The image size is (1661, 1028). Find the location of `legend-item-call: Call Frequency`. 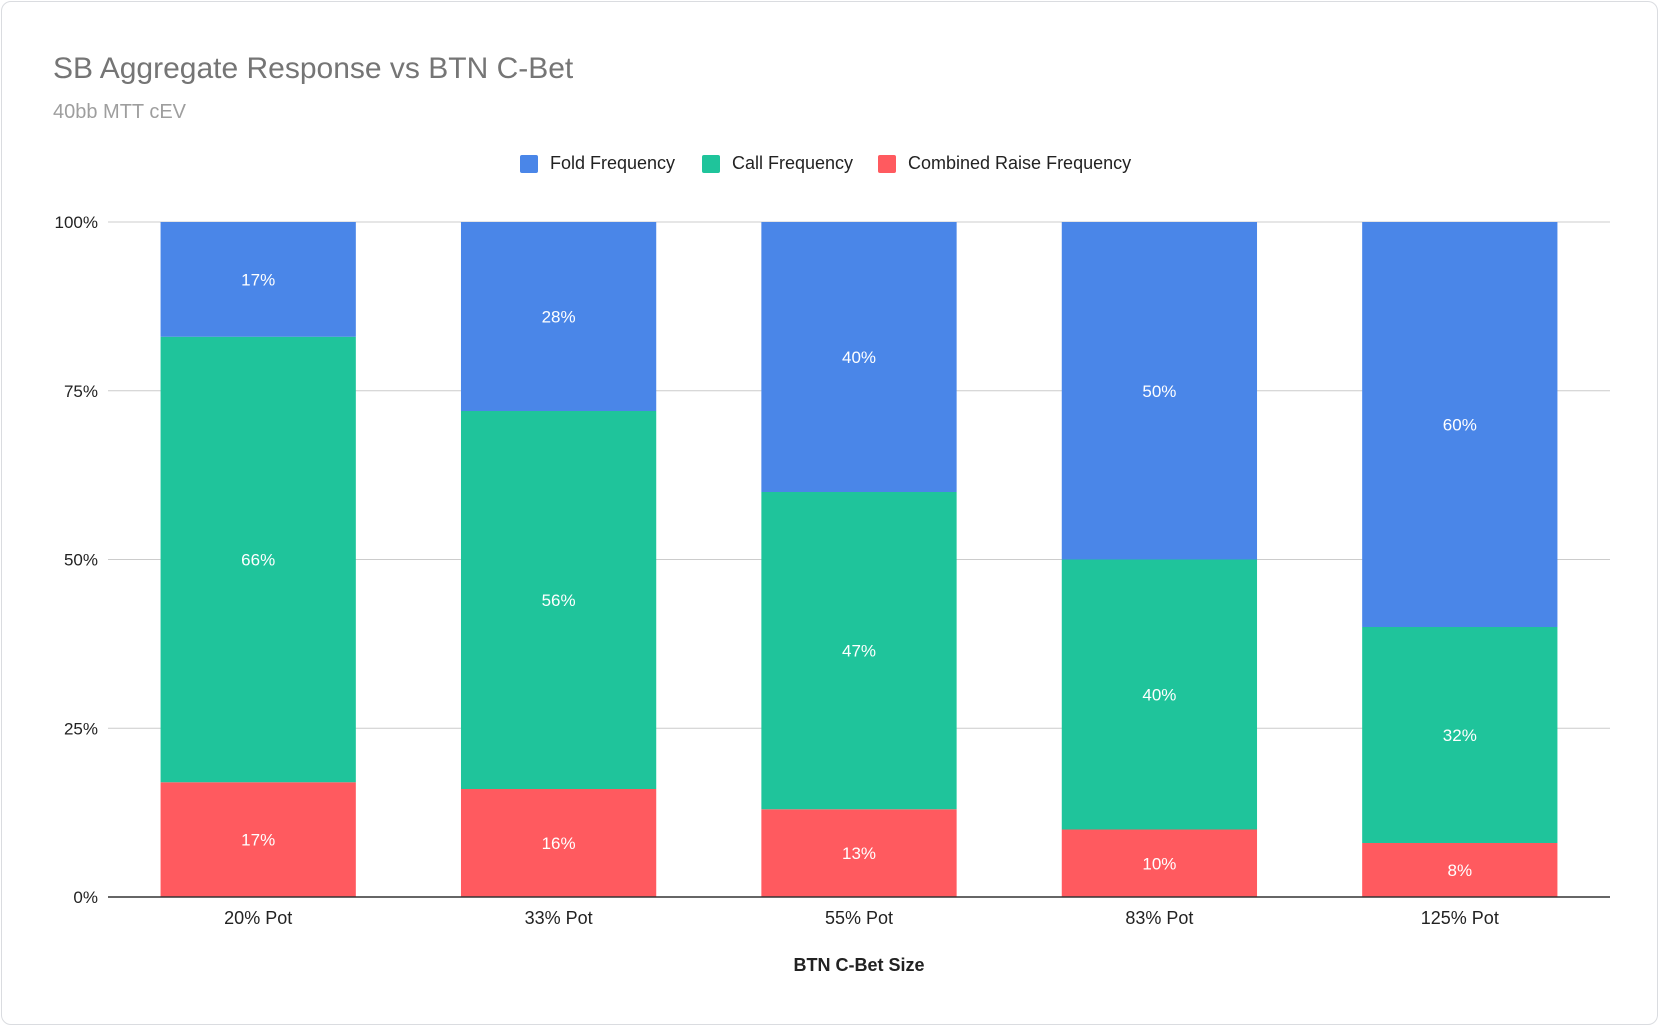

legend-item-call: Call Frequency is located at coordinates (777, 163).